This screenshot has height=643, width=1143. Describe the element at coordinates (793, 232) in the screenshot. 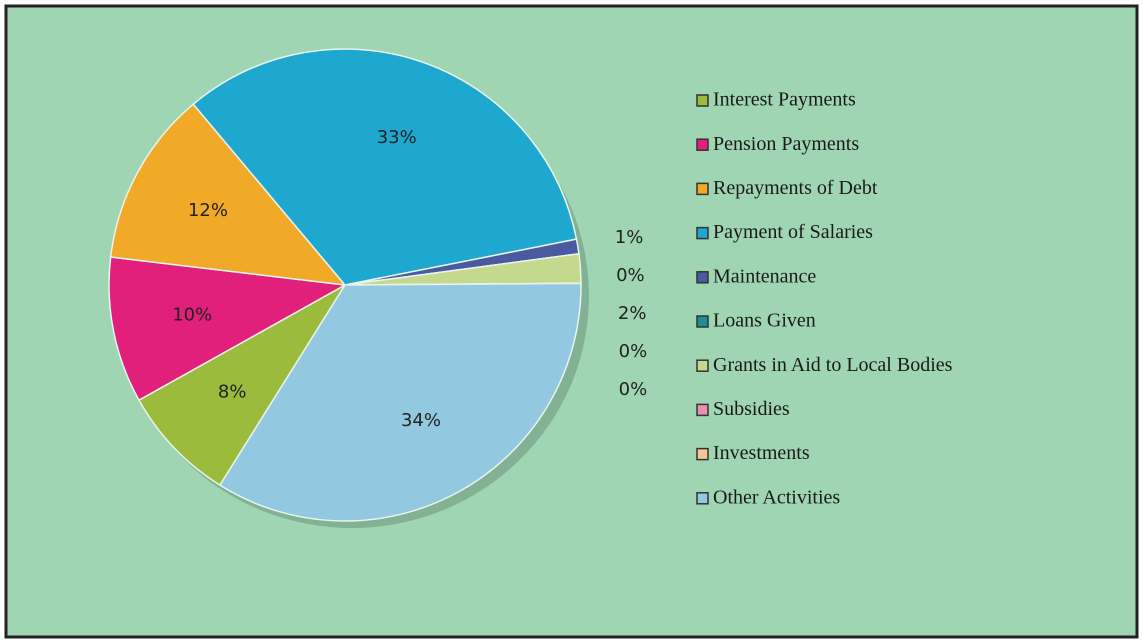

I see `legend-label: Payment of Salaries` at that location.